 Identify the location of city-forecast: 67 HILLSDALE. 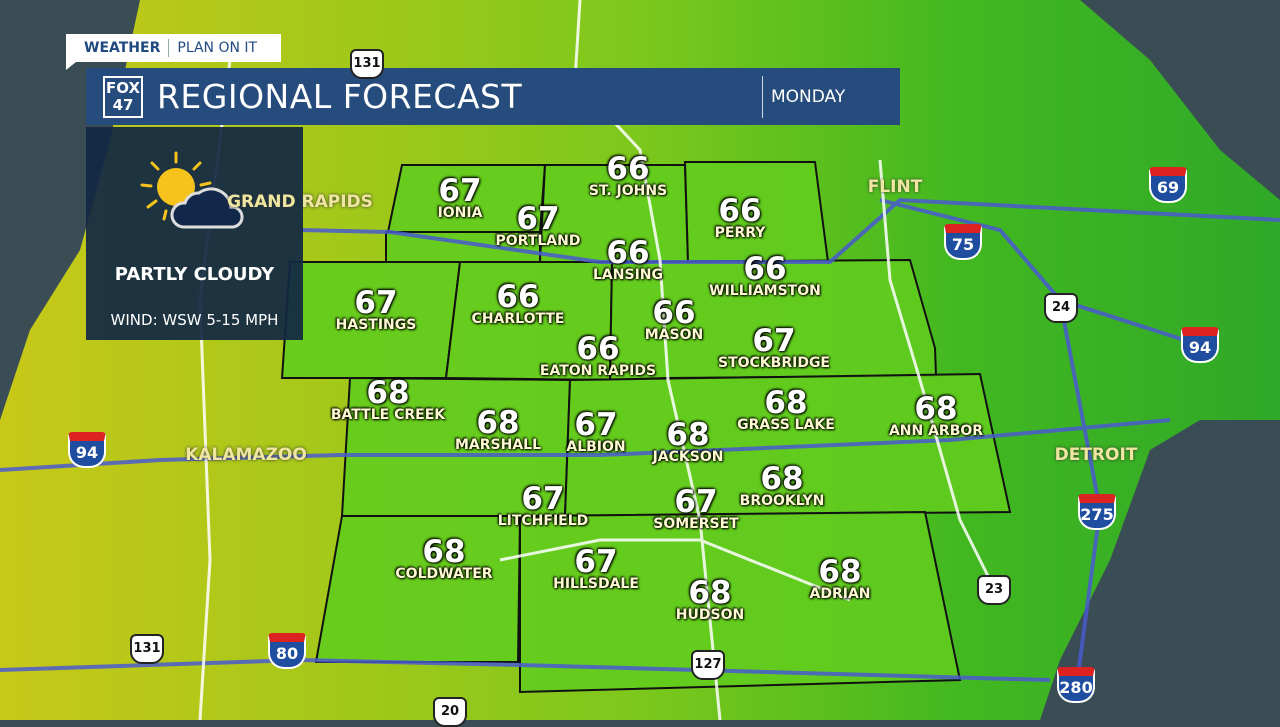
(596, 568).